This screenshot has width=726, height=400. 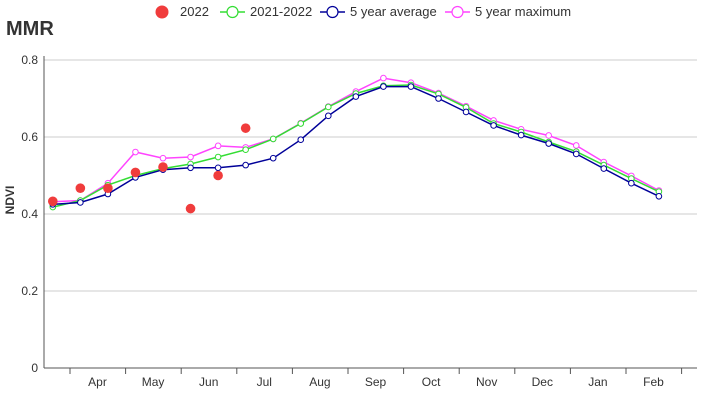 What do you see at coordinates (29, 137) in the screenshot?
I see `y-tick-label: 0.6` at bounding box center [29, 137].